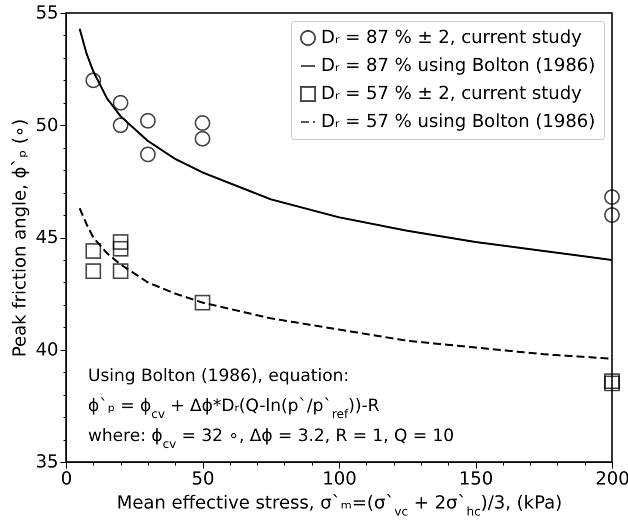 This screenshot has width=628, height=527. Describe the element at coordinates (271, 438) in the screenshot. I see `annotation: where: ϕ$_{cv}$ = 32 ∘, Δϕ = 3.2, R = 1, Q = 10` at that location.